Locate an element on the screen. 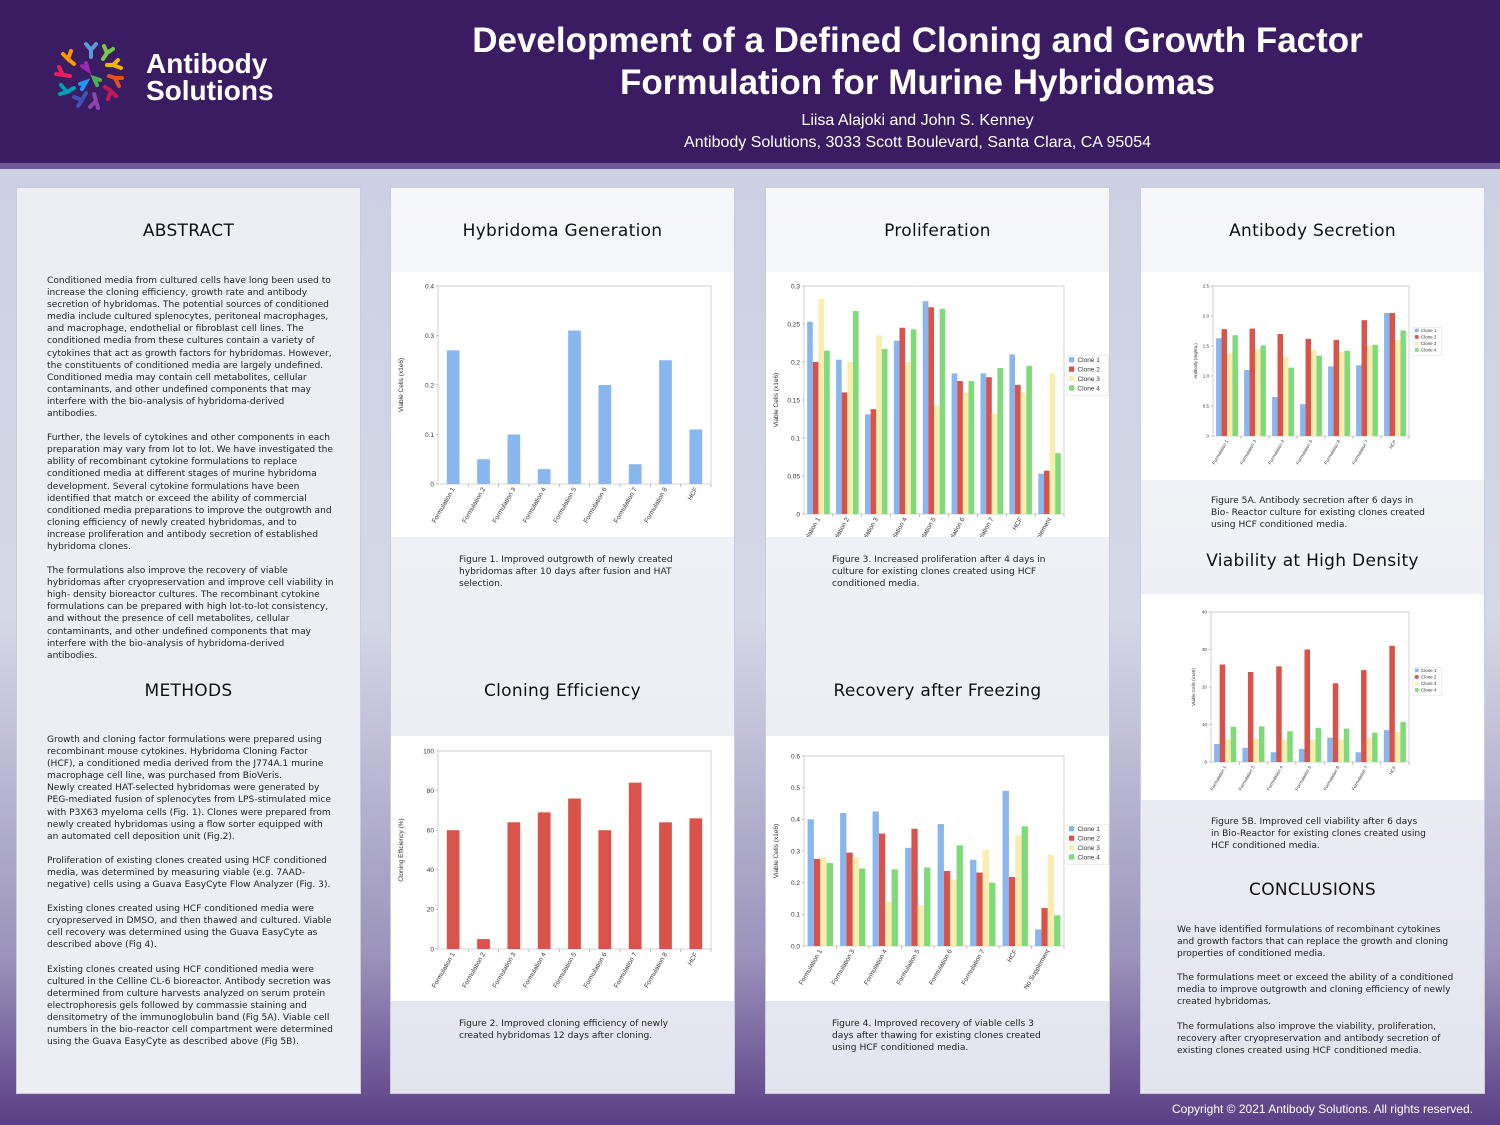  y-tick-label: 0.6 is located at coordinates (795, 756).